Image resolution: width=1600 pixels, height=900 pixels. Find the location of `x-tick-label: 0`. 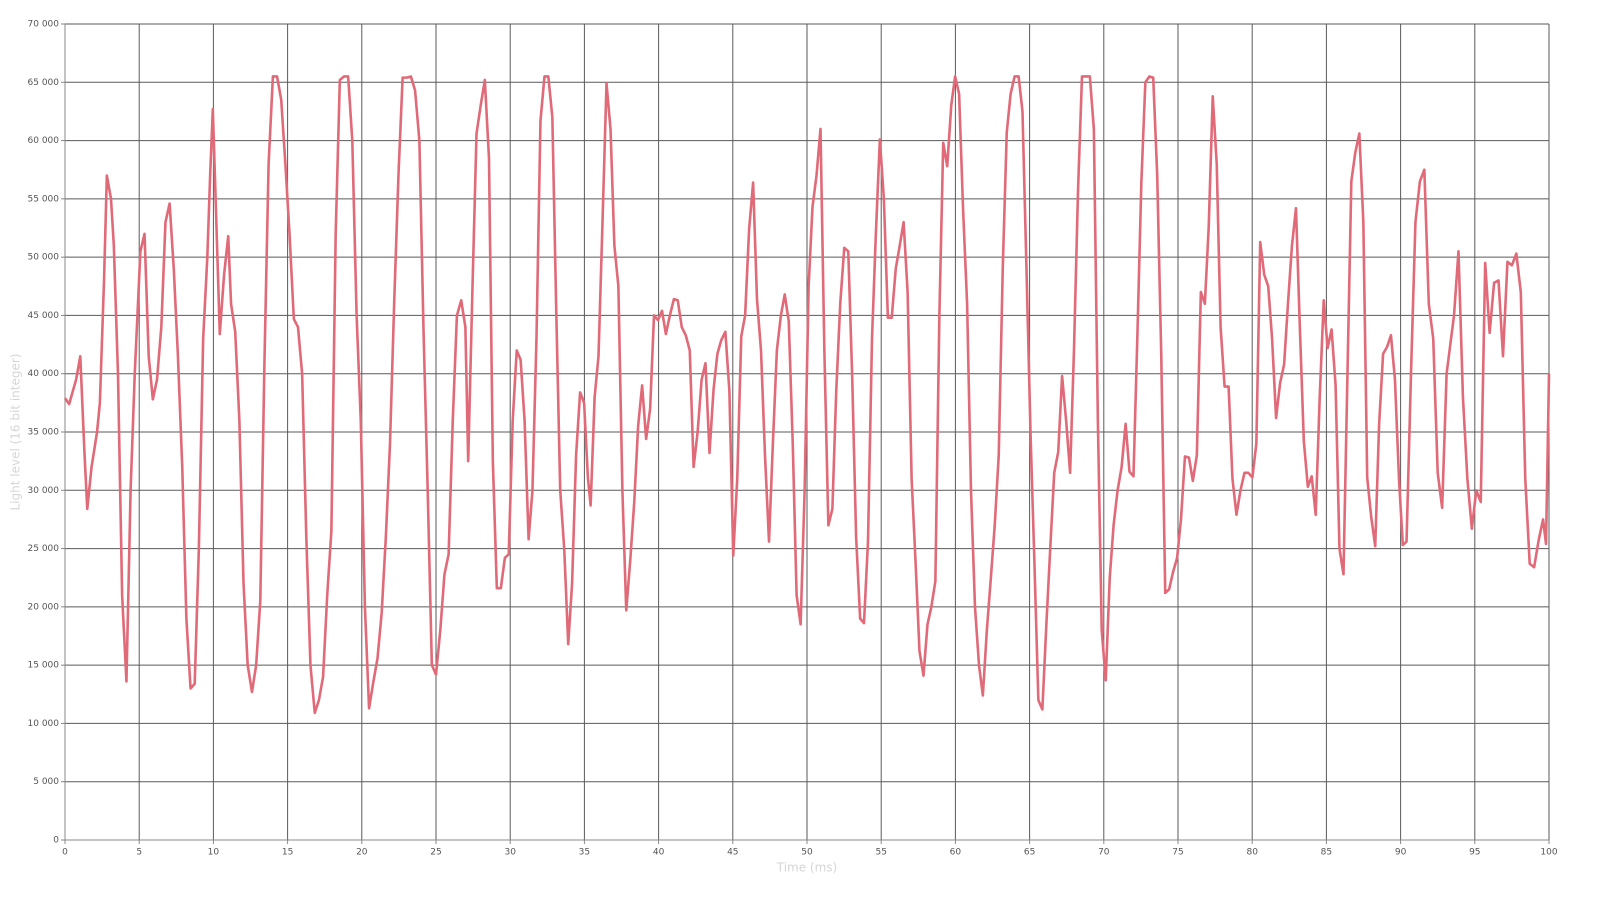

x-tick-label: 0 is located at coordinates (65, 853).